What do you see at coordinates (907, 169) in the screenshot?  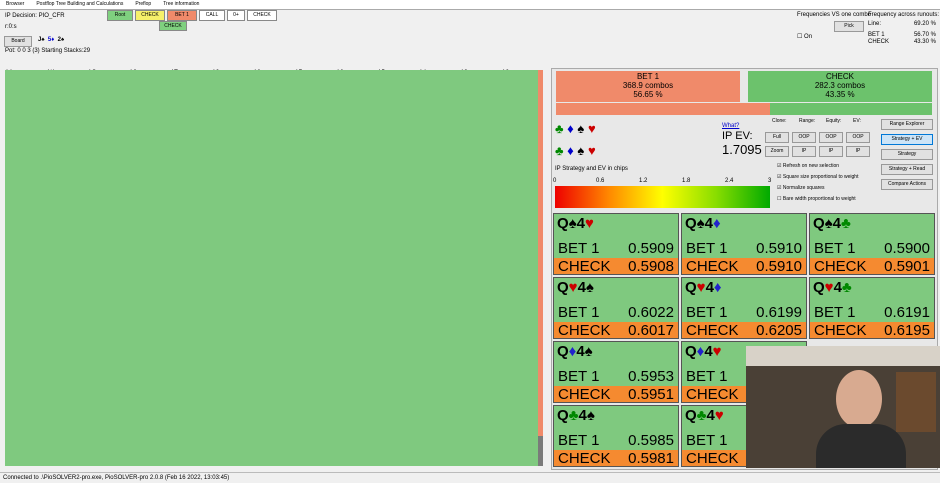 I see `side-button: Strategy + Read` at bounding box center [907, 169].